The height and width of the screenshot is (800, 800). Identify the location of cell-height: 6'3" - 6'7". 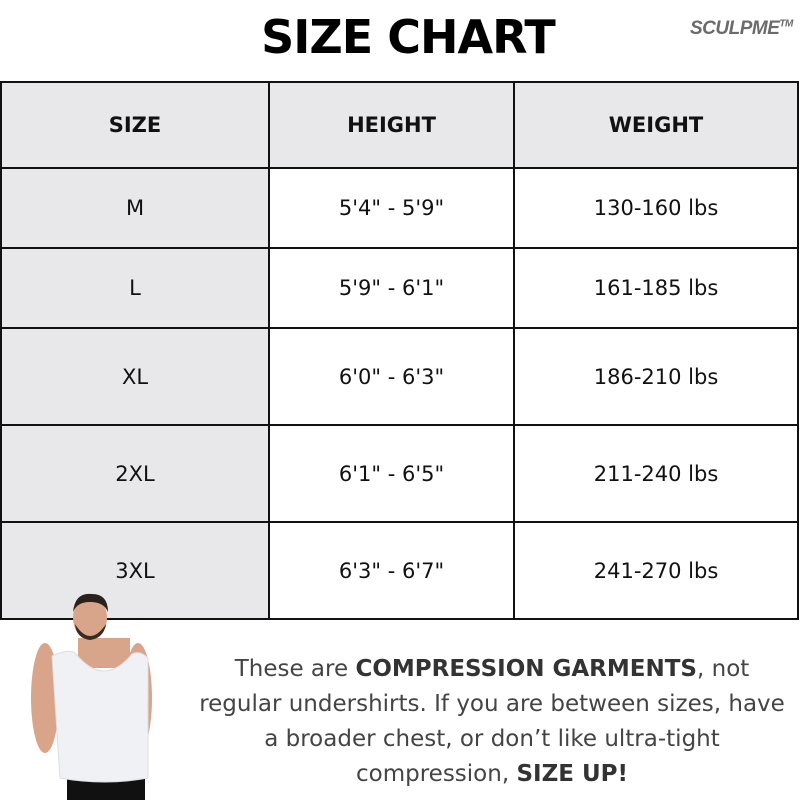
(391, 570).